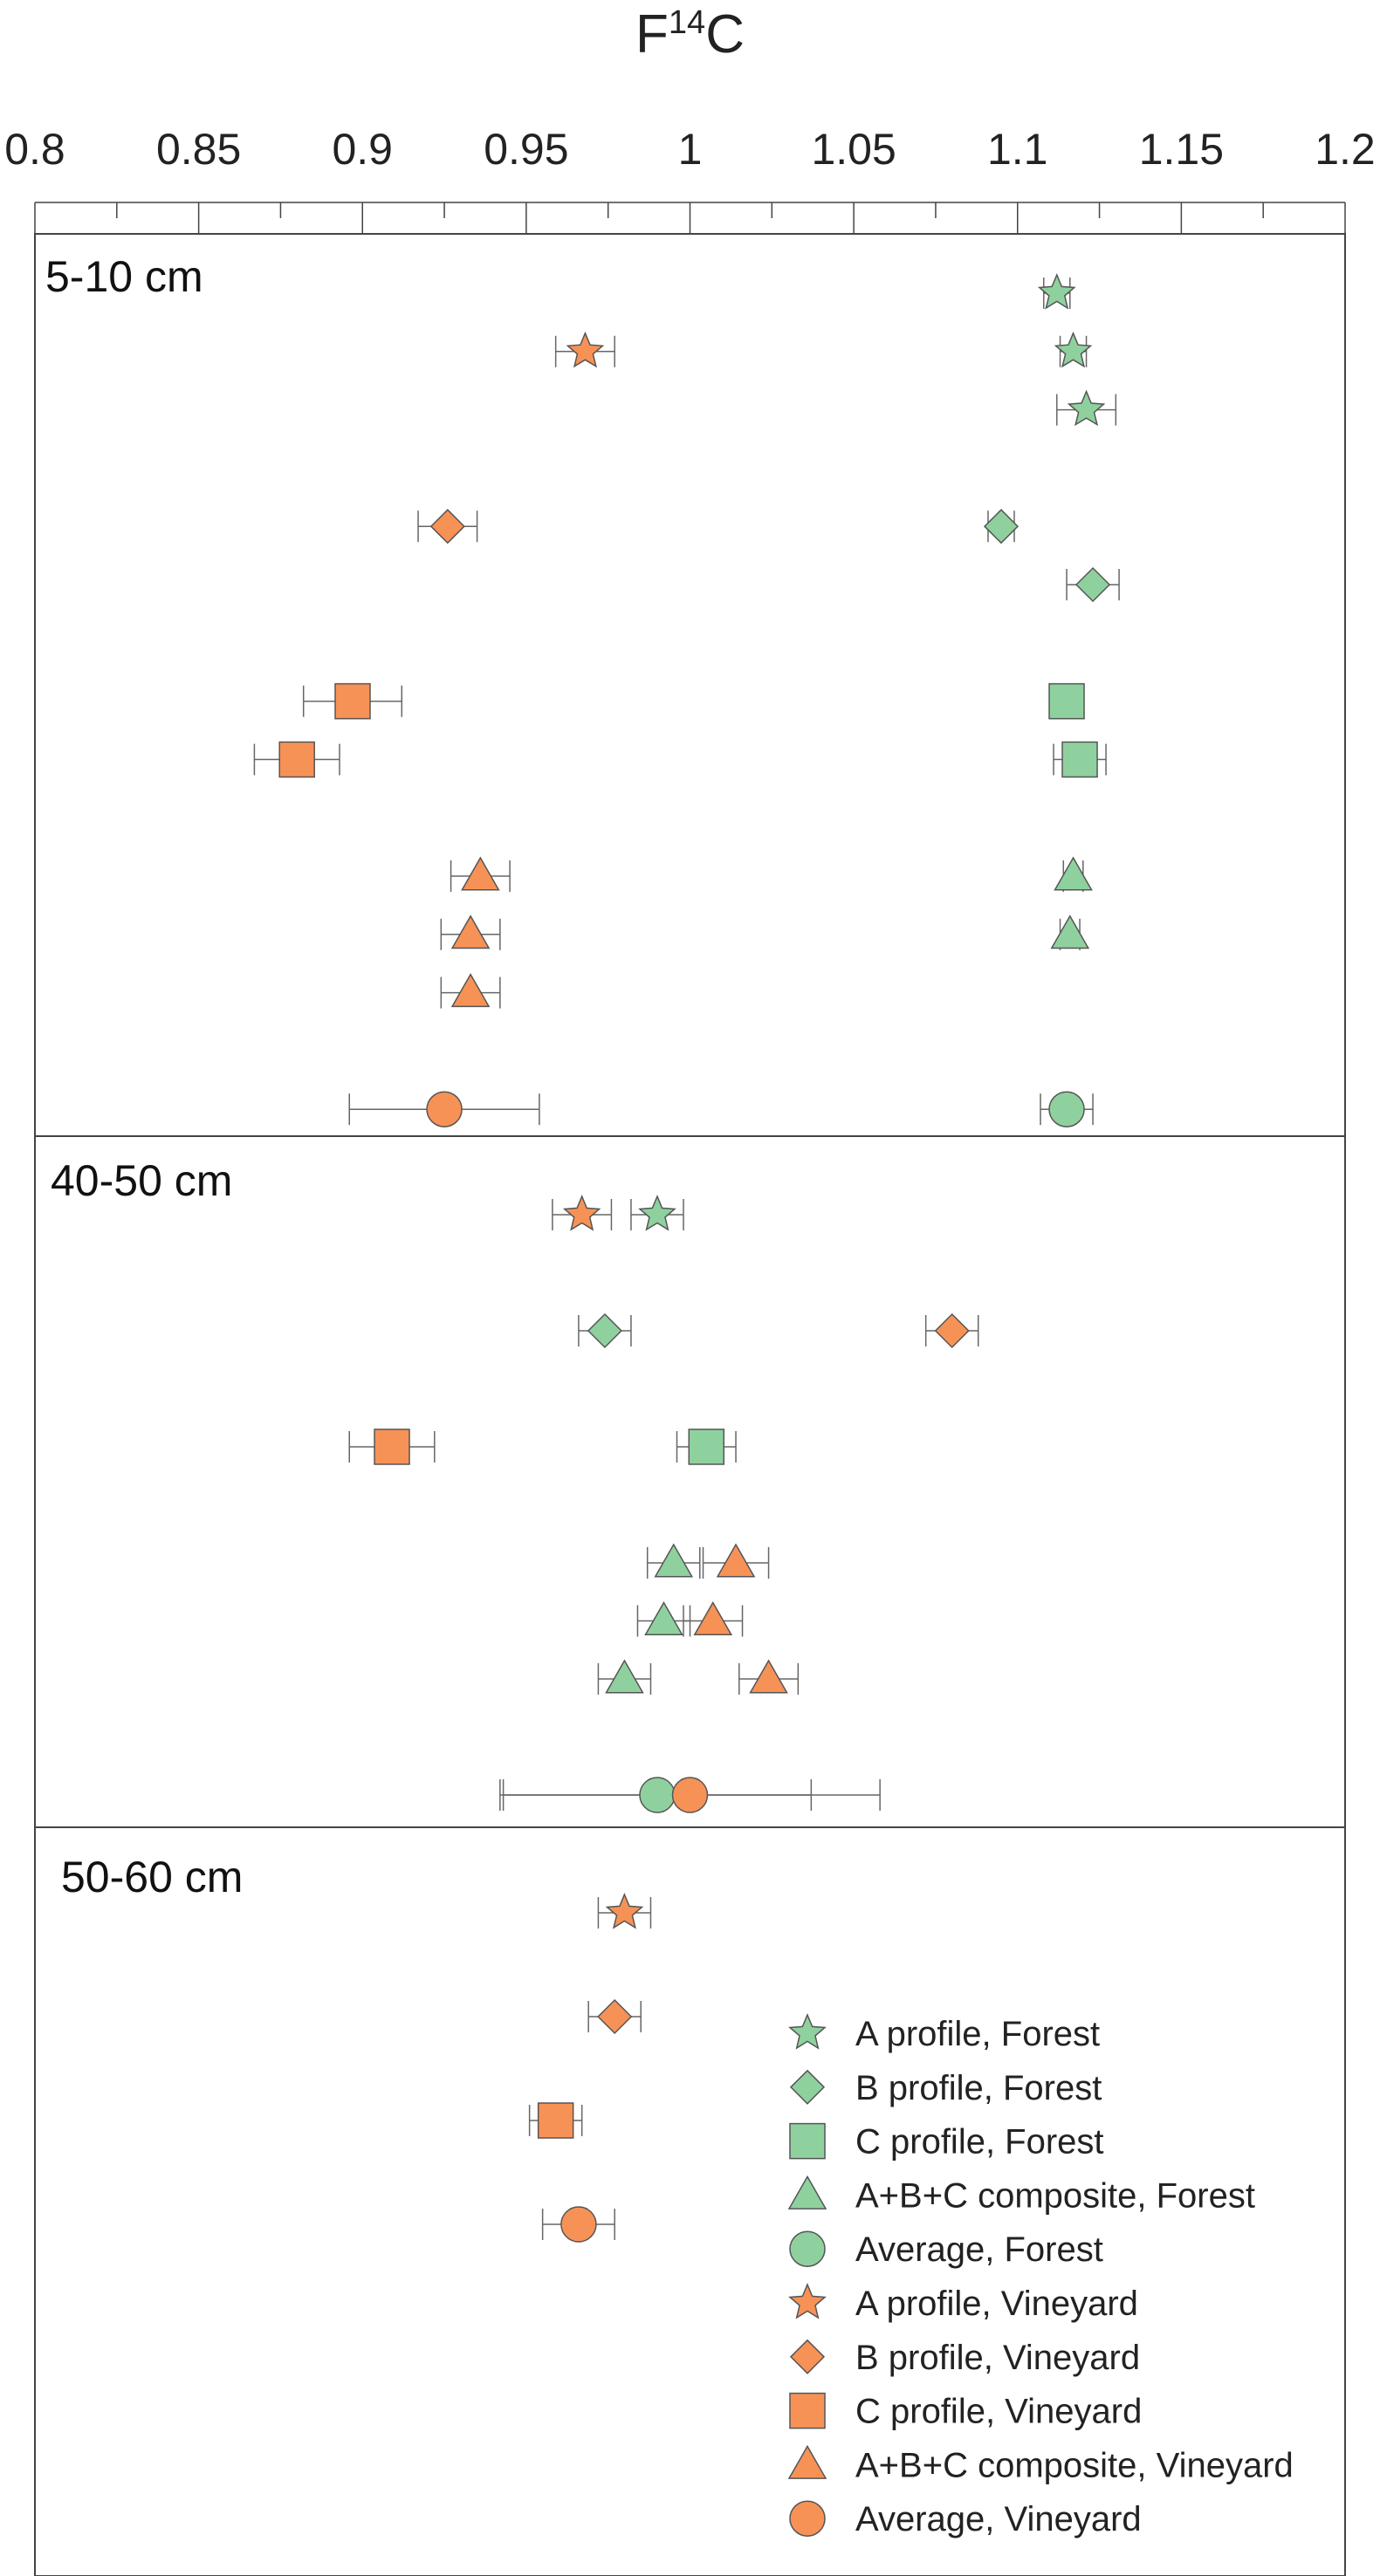 The height and width of the screenshot is (2576, 1380). Describe the element at coordinates (1345, 149) in the screenshot. I see `x-tick-label: 1.2` at that location.